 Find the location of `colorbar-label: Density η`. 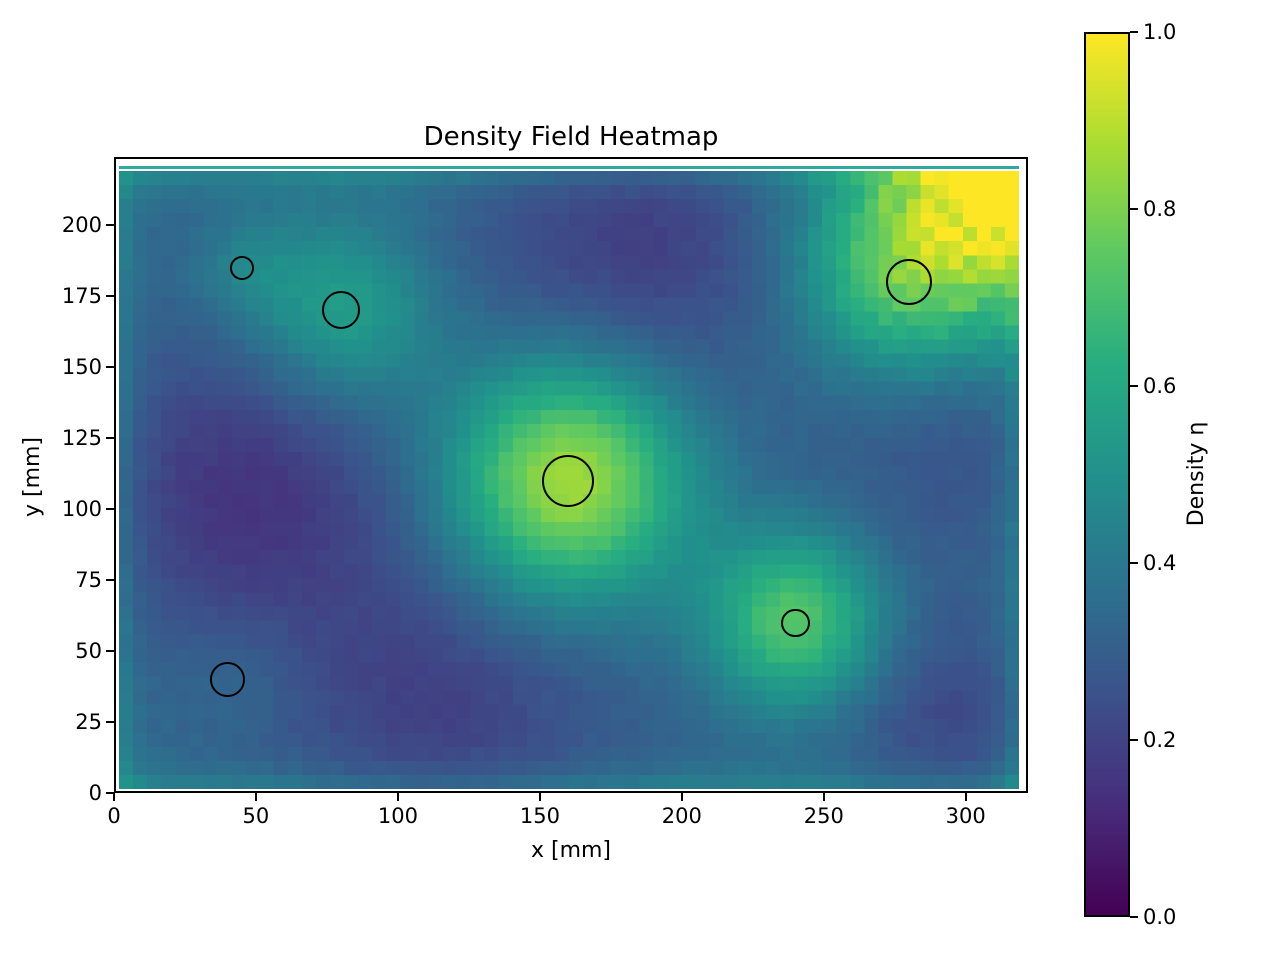

colorbar-label: Density η is located at coordinates (1196, 474).